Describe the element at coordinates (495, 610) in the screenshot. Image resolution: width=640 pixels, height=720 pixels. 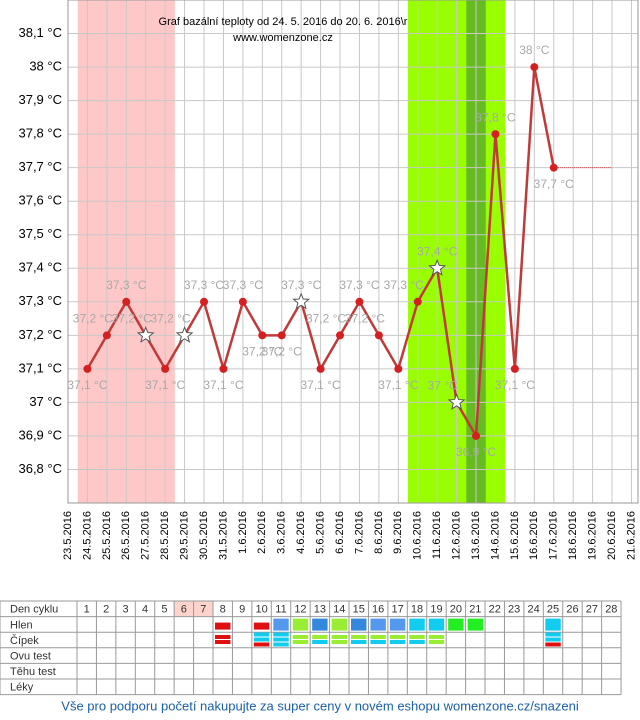
I see `day-number: 22` at that location.